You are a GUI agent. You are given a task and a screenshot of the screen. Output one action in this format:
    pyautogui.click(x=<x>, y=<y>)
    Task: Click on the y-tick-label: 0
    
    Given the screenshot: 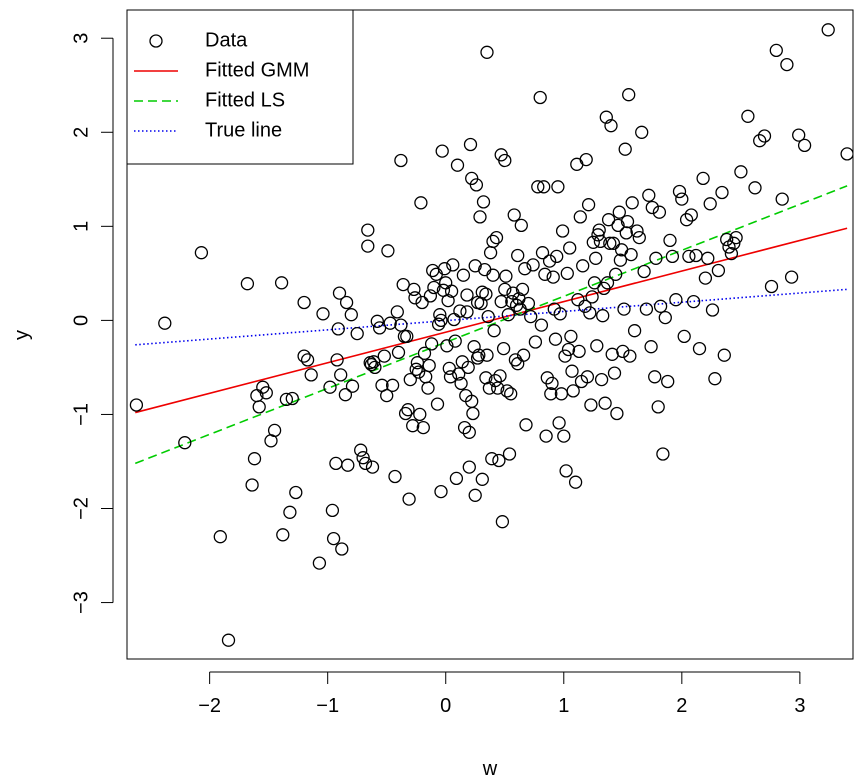 What is the action you would take?
    pyautogui.click(x=81, y=320)
    